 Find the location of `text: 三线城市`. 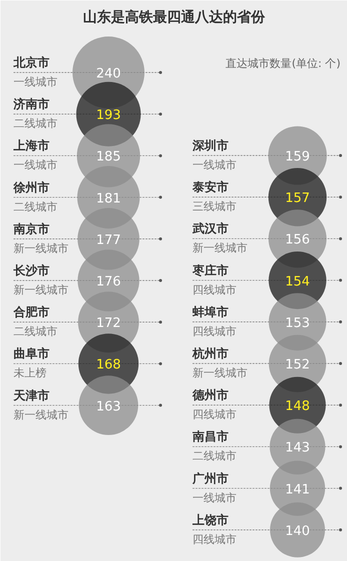

text: 三线城市 is located at coordinates (214, 207).